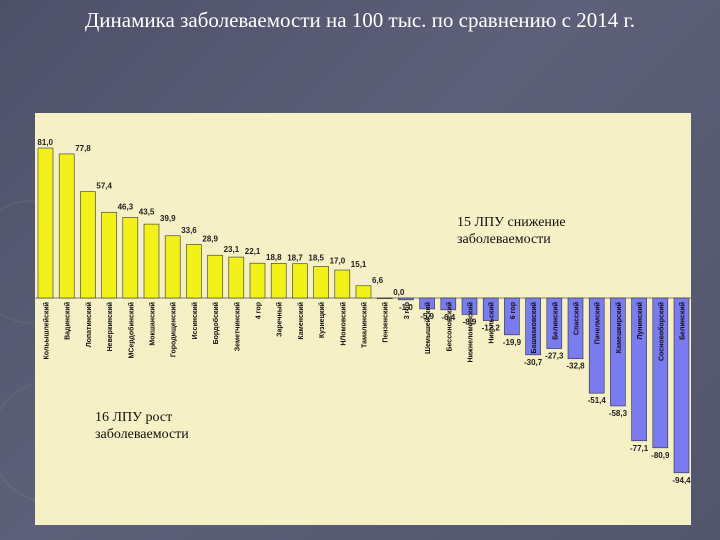 Image resolution: width=720 pixels, height=540 pixels. Describe the element at coordinates (427, 316) in the screenshot. I see `value-label-18: -5,9` at that location.